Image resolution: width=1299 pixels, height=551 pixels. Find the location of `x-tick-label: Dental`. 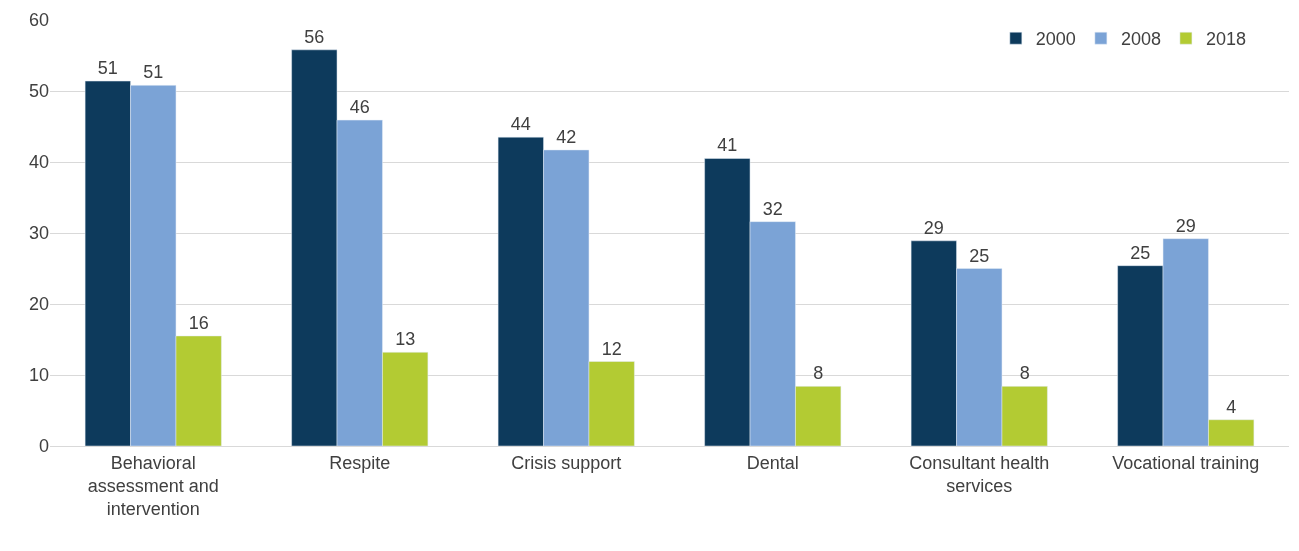

x-tick-label: Dental is located at coordinates (772, 462).